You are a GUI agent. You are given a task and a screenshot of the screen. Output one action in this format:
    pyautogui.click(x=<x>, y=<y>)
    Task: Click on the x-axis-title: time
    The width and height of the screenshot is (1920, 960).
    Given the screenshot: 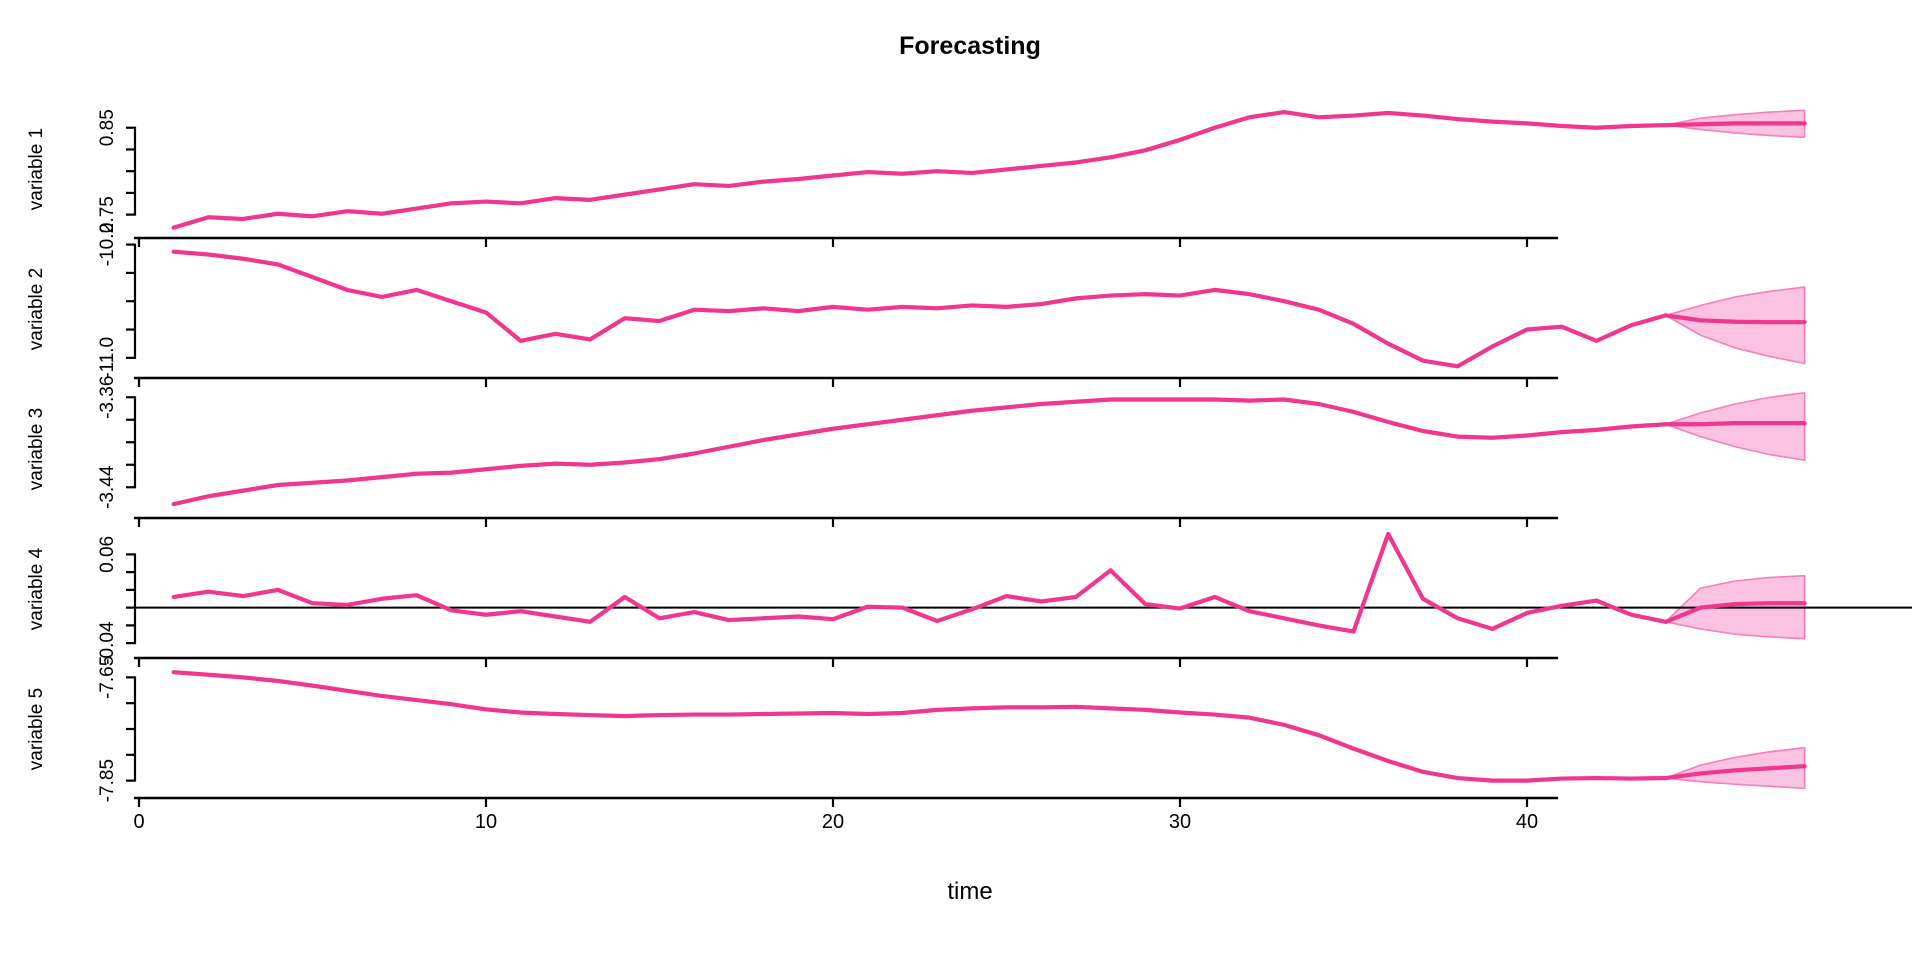 What is the action you would take?
    pyautogui.click(x=970, y=891)
    